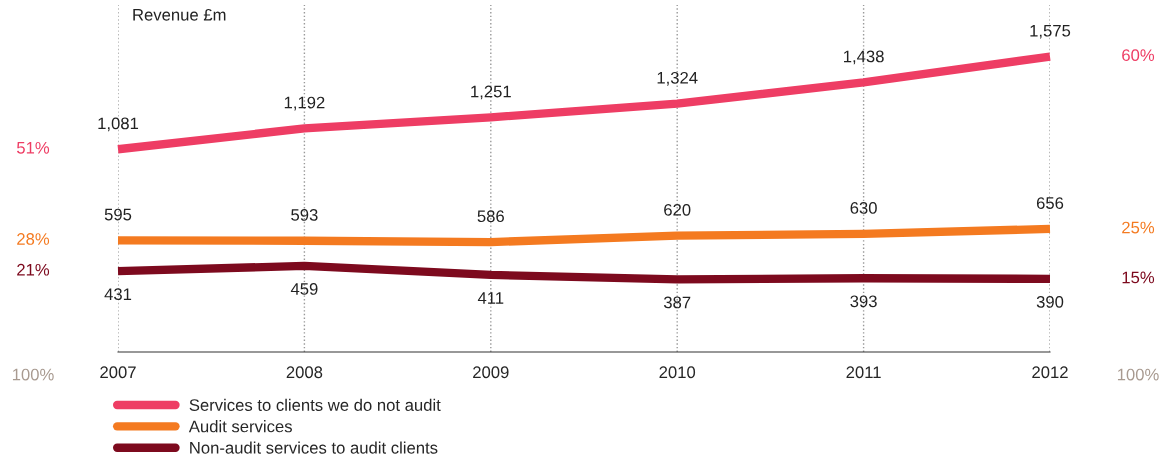 This screenshot has width=1163, height=464. What do you see at coordinates (118, 372) in the screenshot?
I see `x-tick-label: 2007` at bounding box center [118, 372].